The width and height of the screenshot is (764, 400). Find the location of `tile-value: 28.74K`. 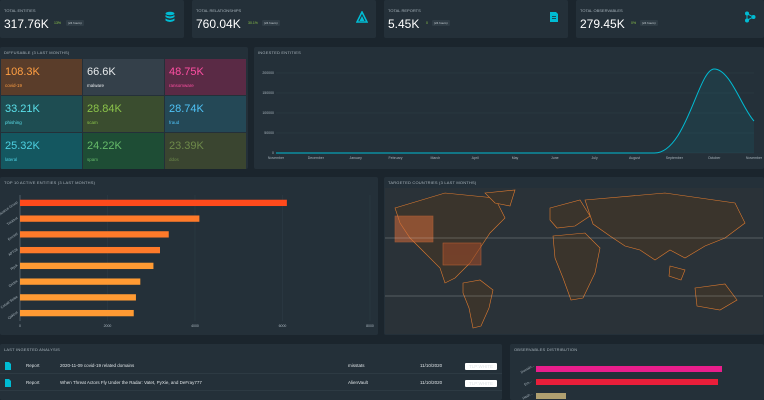

tile-value: 28.74K is located at coordinates (186, 109).